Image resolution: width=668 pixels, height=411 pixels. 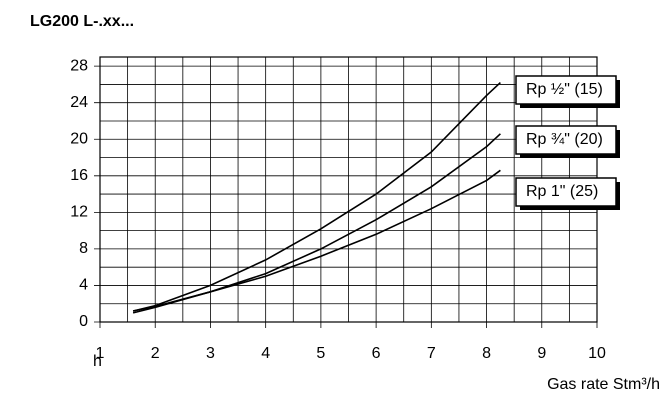 What do you see at coordinates (541, 353) in the screenshot?
I see `x-tick-label: 9` at bounding box center [541, 353].